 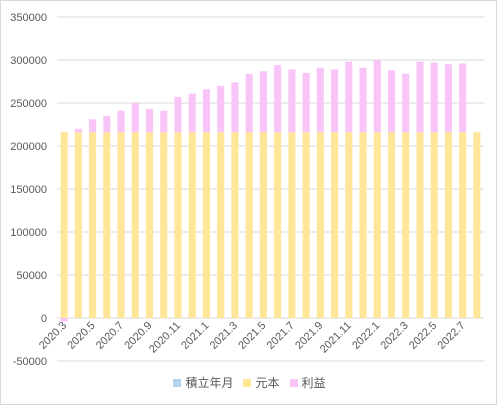 I want to click on x-tick-label: 2022.5, so click(x=423, y=336).